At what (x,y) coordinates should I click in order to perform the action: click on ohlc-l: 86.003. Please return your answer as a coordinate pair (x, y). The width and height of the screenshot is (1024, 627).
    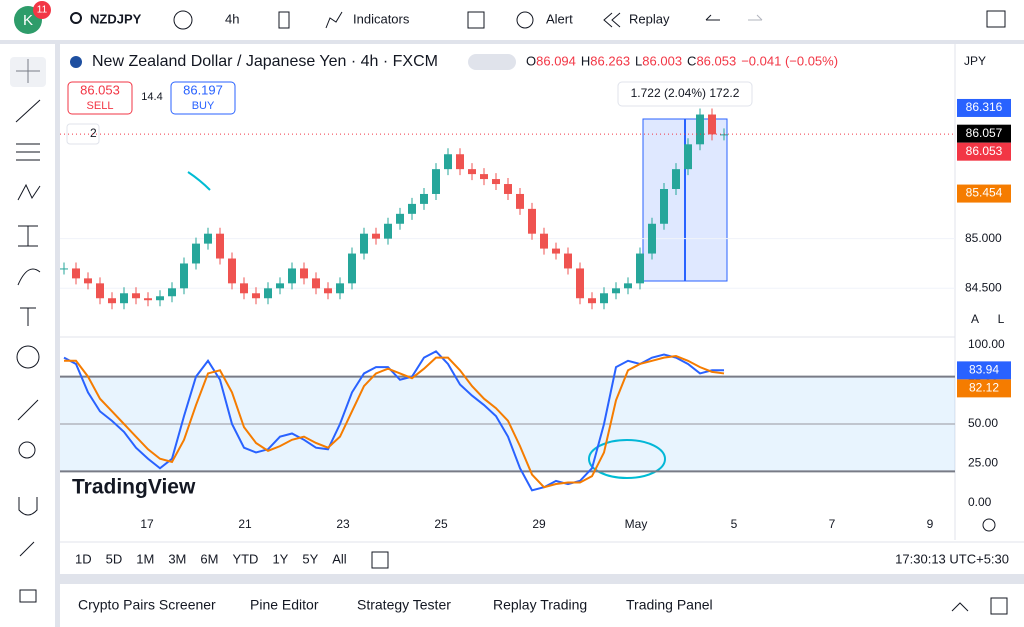
    Looking at the image, I should click on (662, 60).